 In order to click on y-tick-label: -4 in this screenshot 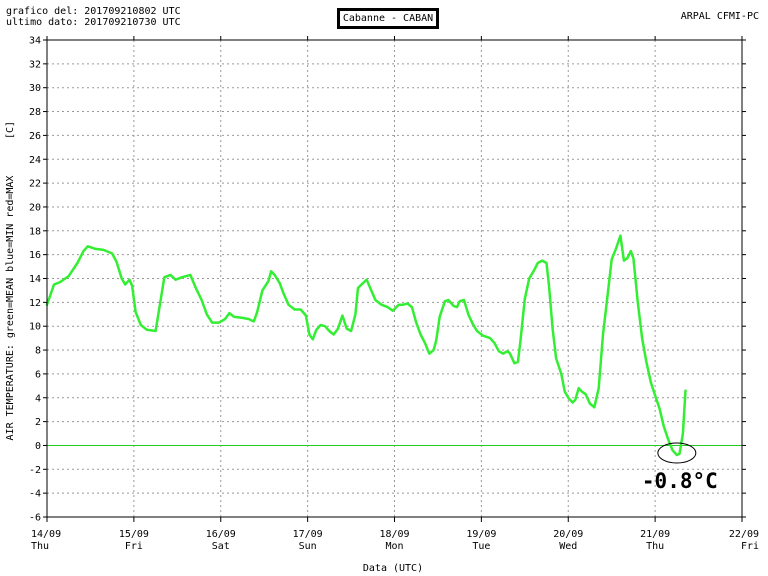, I will do `click(35, 494)`.